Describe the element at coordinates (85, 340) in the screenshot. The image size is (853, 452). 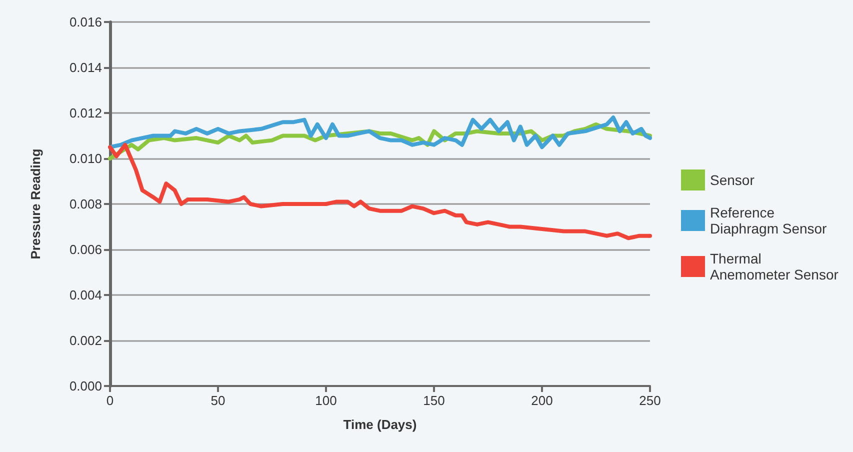
I see `y-tick-label: 0.002` at that location.